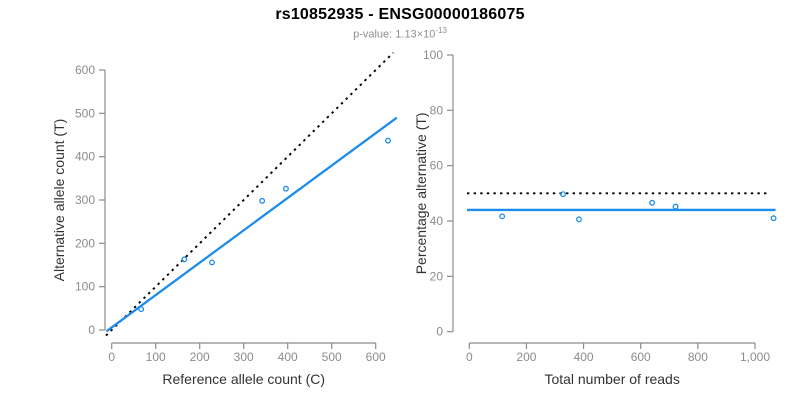 The width and height of the screenshot is (800, 400). Describe the element at coordinates (437, 110) in the screenshot. I see `y-tick-label: 80` at that location.